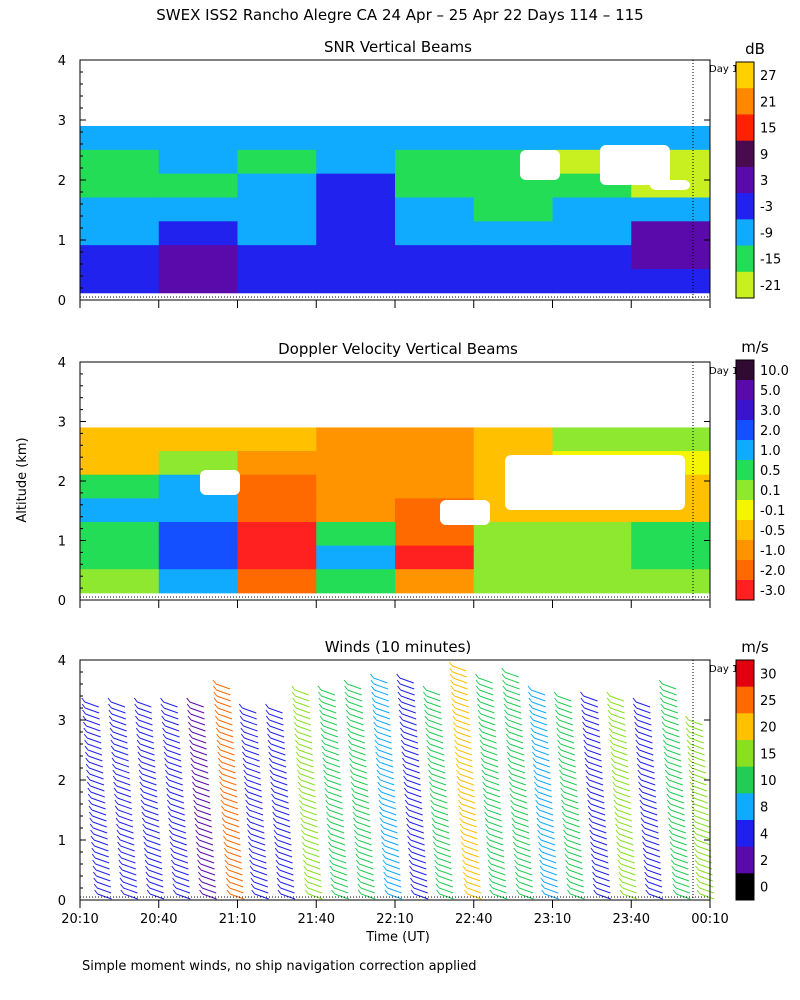 The width and height of the screenshot is (800, 1000). Describe the element at coordinates (62, 61) in the screenshot. I see `y-tick-label: 4` at that location.